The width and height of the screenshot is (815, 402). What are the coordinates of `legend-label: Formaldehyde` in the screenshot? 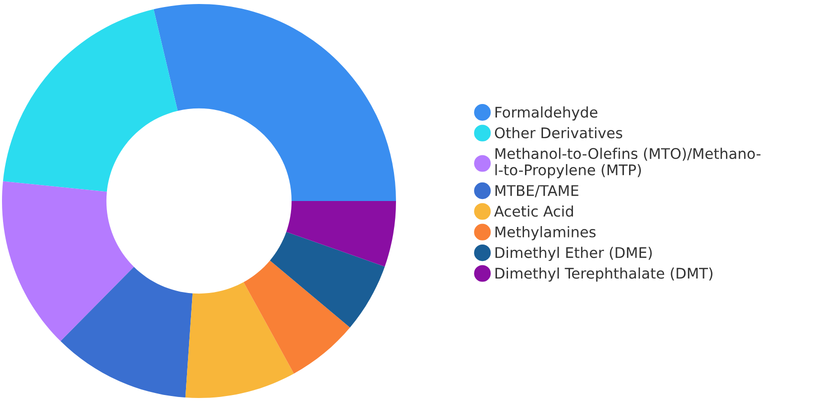 It's located at (547, 113).